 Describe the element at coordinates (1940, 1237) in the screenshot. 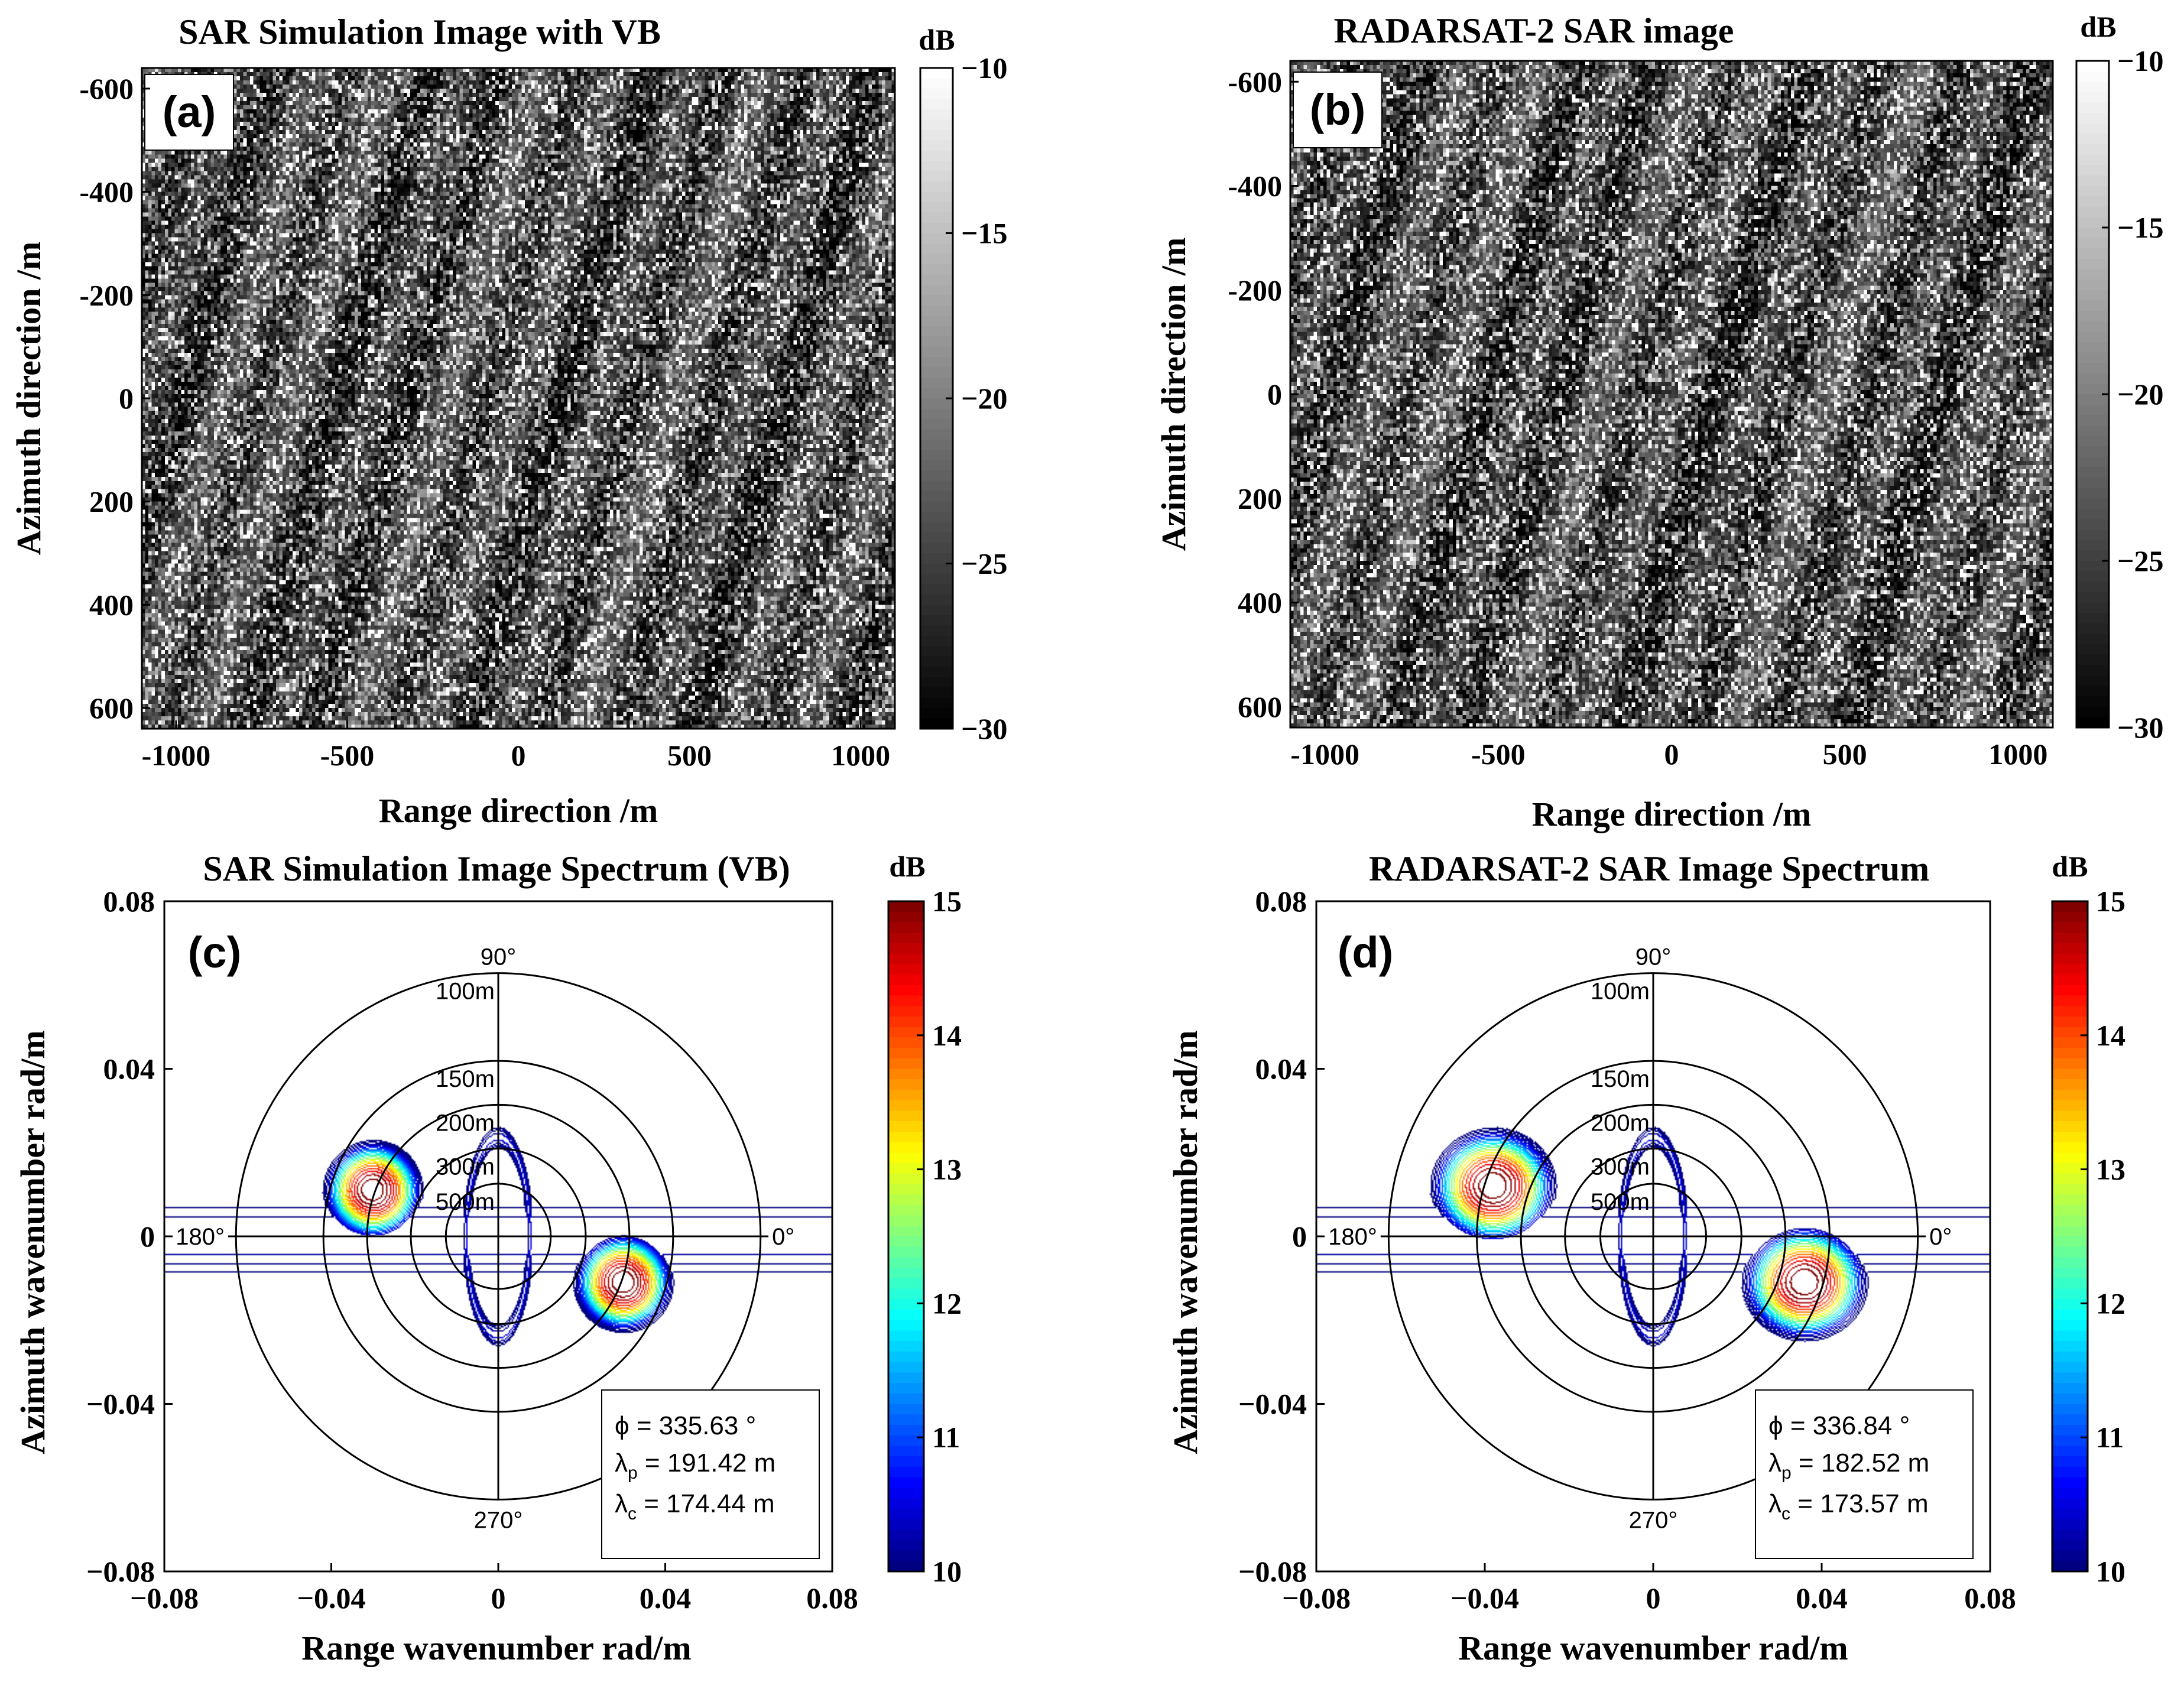

I see `polar-angle-label: 0°` at that location.